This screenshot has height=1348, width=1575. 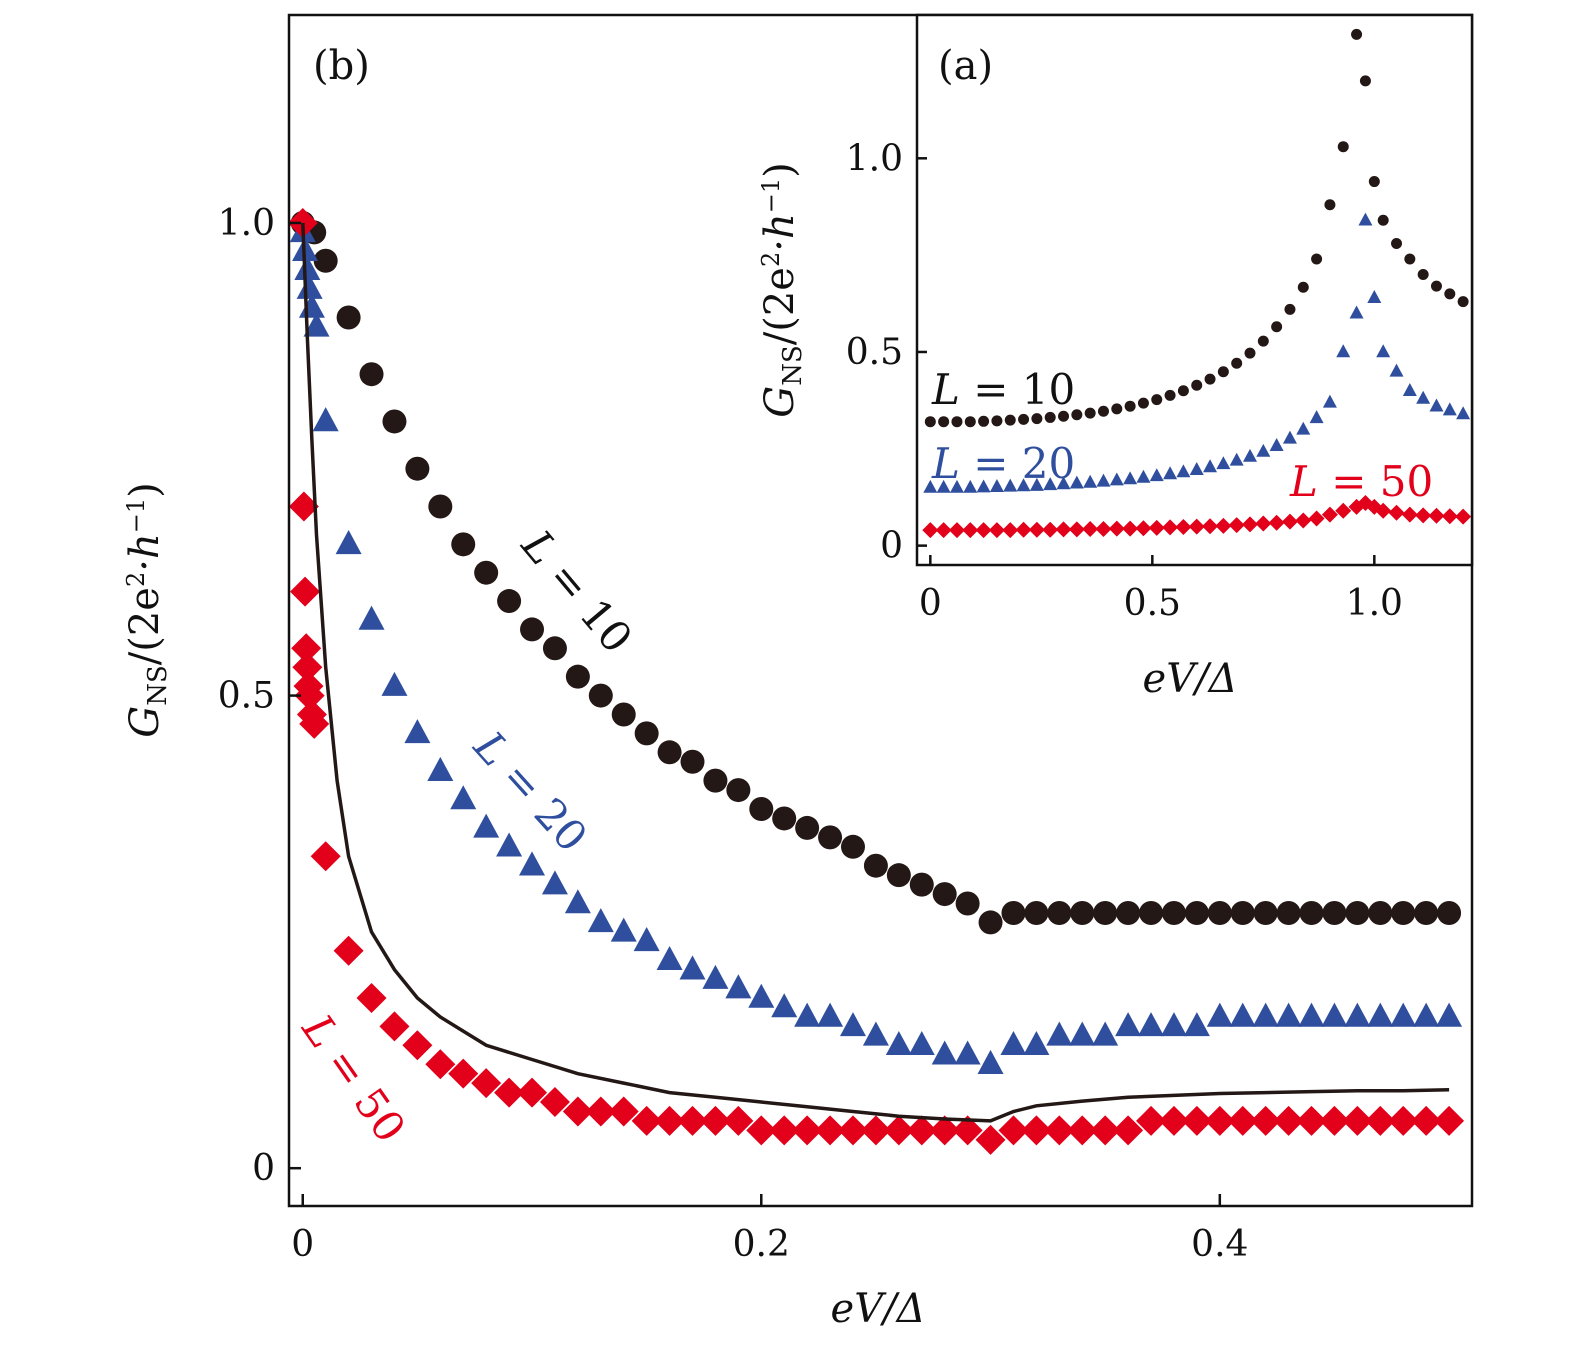 What do you see at coordinates (780, 306) in the screenshot?
I see `inset-ylabel-paren: /(2e` at bounding box center [780, 306].